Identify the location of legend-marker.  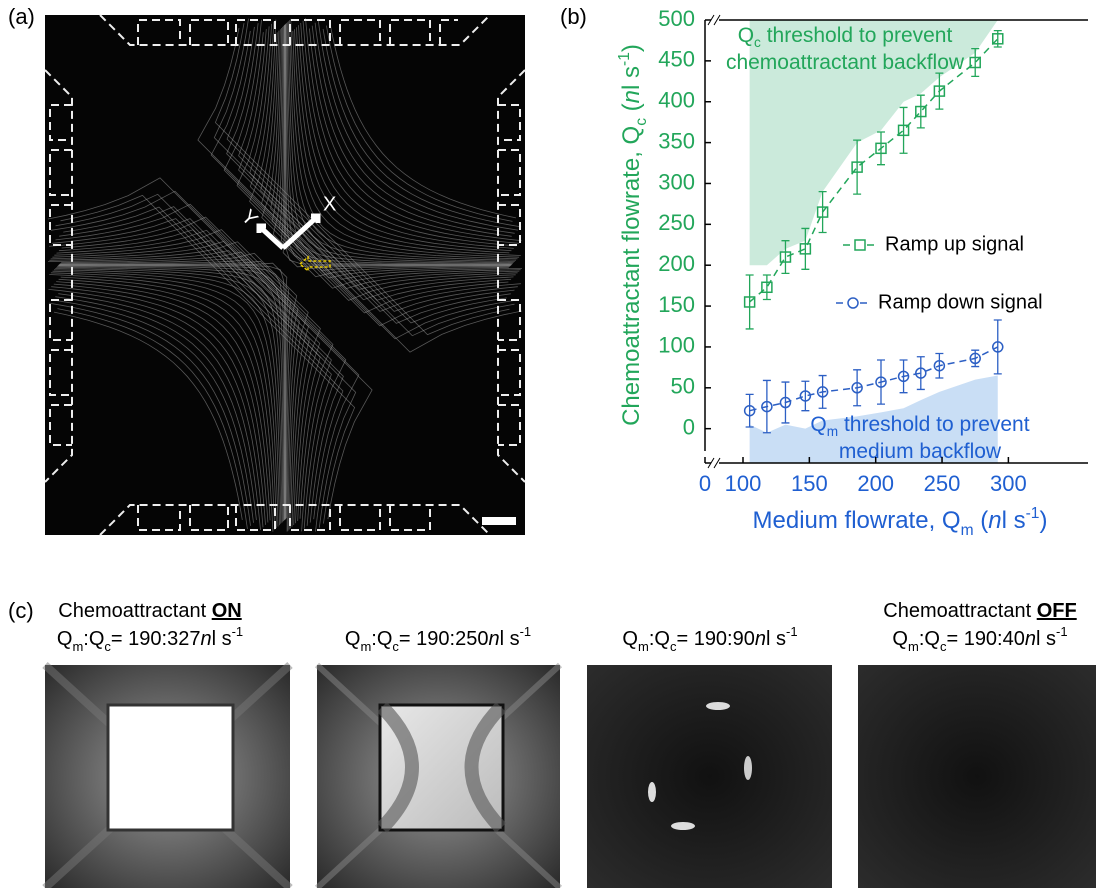
(853, 303).